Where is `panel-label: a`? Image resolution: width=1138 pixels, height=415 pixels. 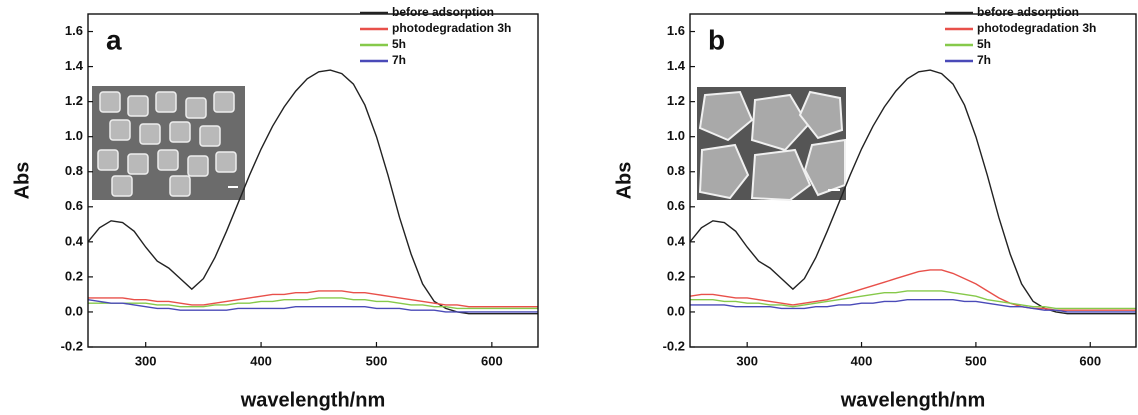
panel-label: a is located at coordinates (114, 39).